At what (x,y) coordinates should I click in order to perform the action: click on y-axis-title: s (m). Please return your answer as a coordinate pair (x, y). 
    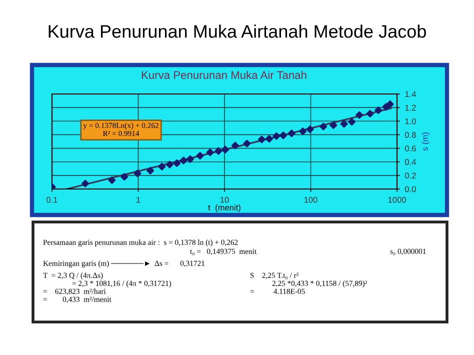
    Looking at the image, I should click on (426, 141).